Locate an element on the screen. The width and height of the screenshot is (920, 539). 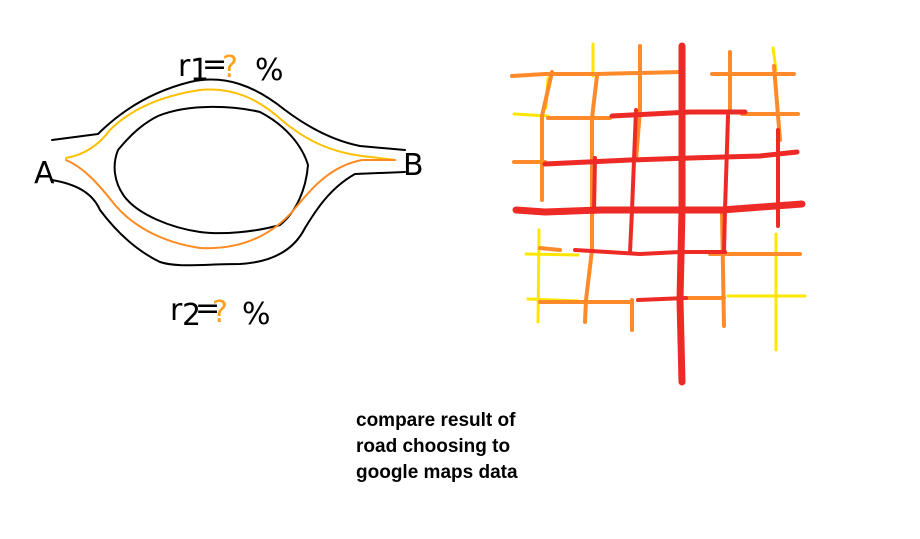
route-2-unknown: ? is located at coordinates (220, 312).